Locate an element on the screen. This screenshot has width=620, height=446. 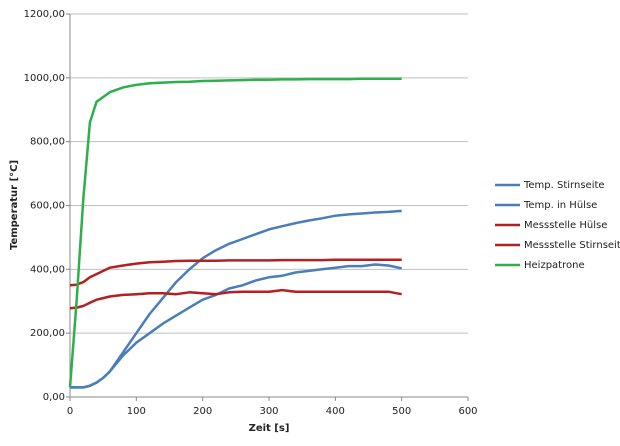
x-tick-label: 500 is located at coordinates (401, 411).